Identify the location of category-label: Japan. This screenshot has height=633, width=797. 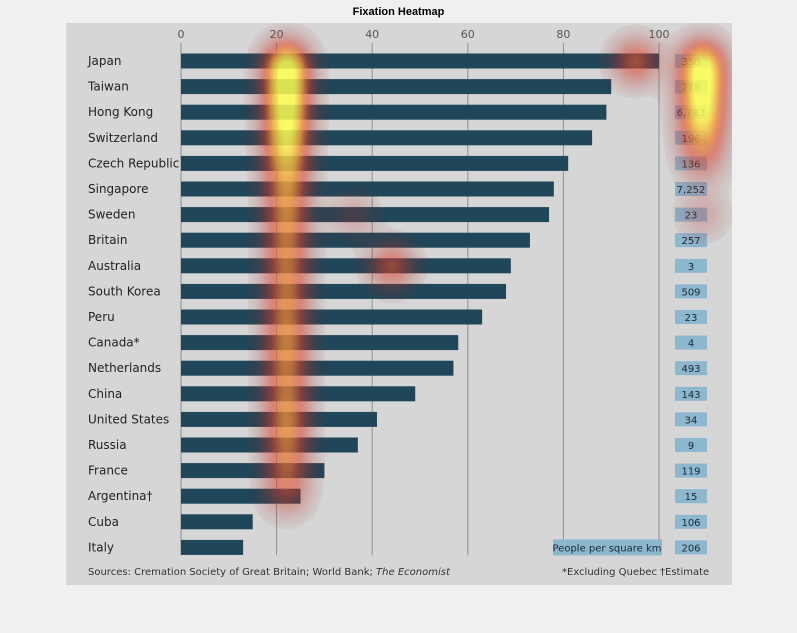
(104, 61).